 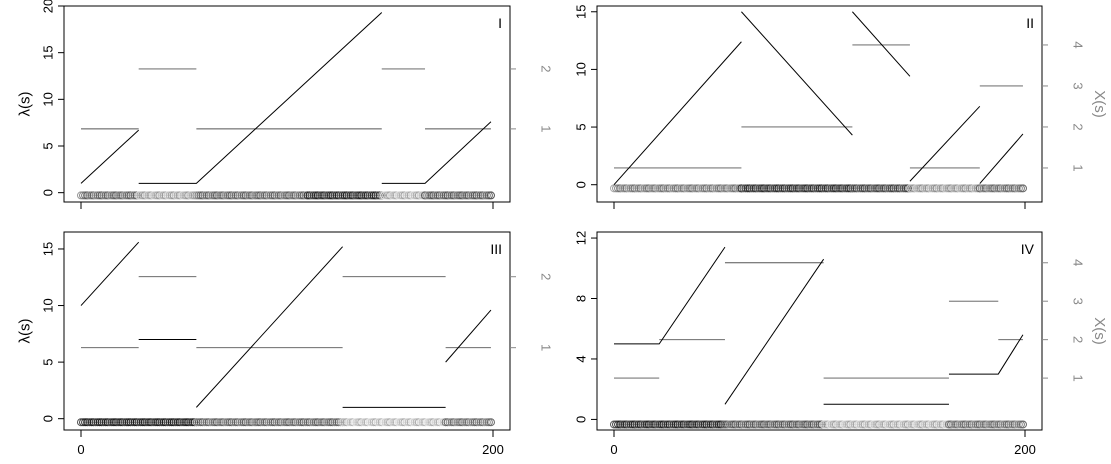 I want to click on panel-label: I, so click(x=500, y=23).